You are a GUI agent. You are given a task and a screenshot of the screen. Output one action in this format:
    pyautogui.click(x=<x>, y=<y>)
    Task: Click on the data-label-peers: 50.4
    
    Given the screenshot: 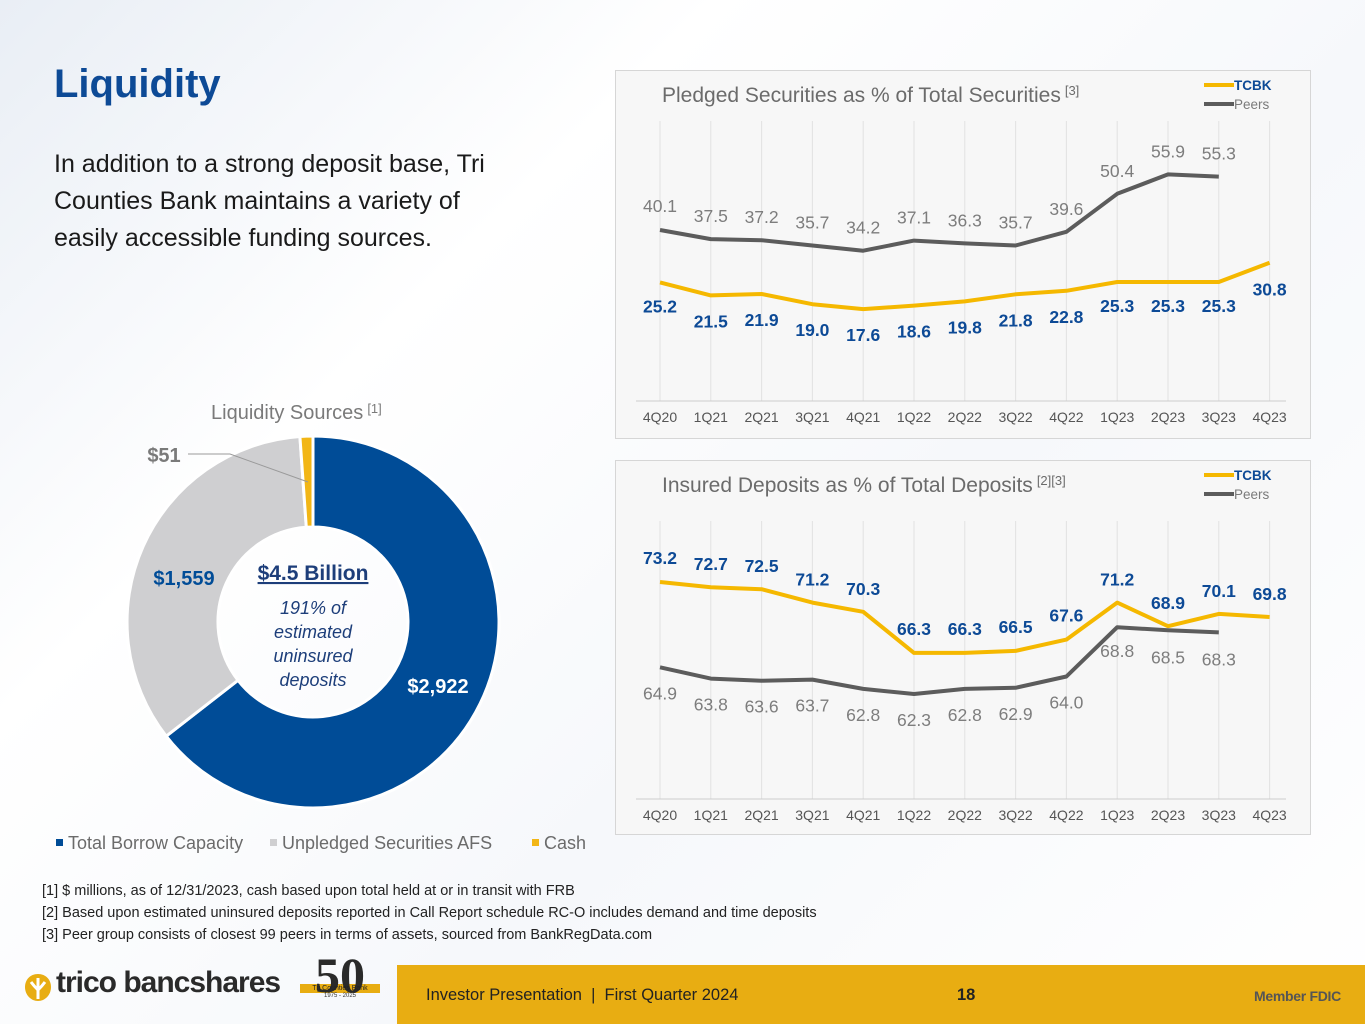 What is the action you would take?
    pyautogui.click(x=1117, y=171)
    